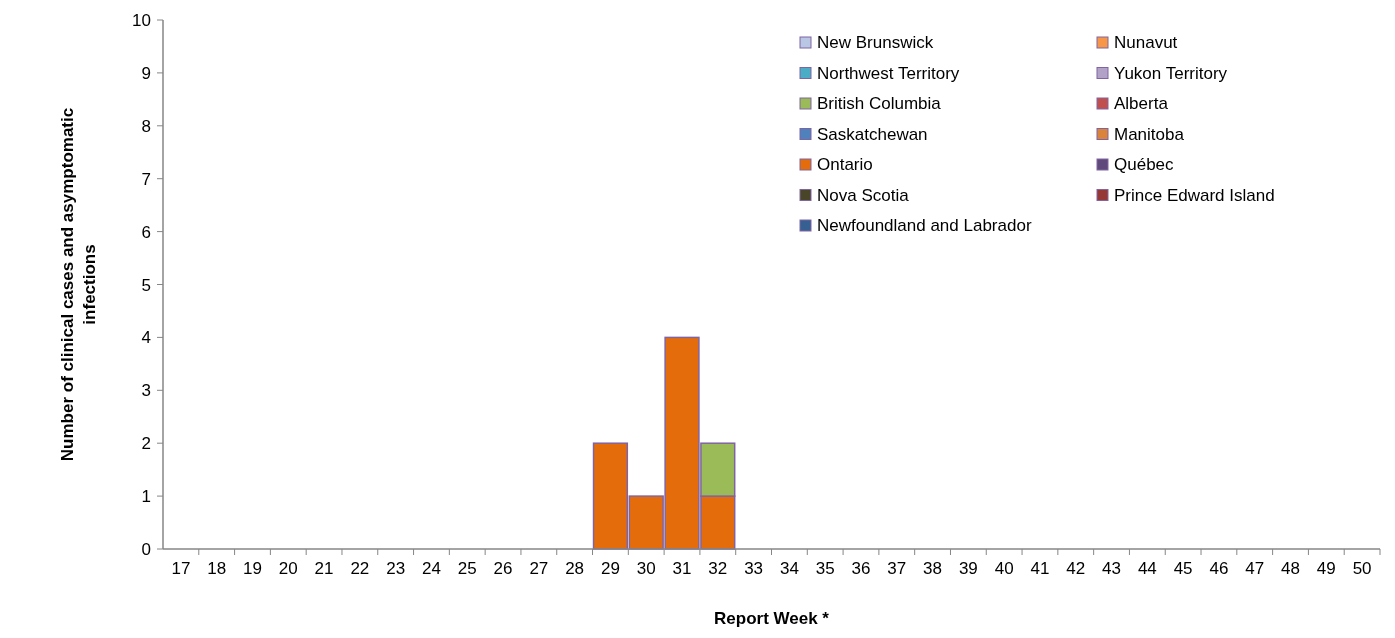 The width and height of the screenshot is (1395, 638). Describe the element at coordinates (754, 568) in the screenshot. I see `x-tick-label: 33` at that location.